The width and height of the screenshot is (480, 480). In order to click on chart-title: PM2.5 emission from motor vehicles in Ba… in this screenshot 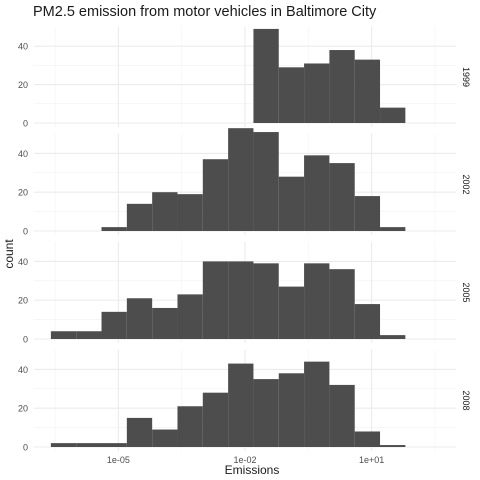, I will do `click(205, 12)`.